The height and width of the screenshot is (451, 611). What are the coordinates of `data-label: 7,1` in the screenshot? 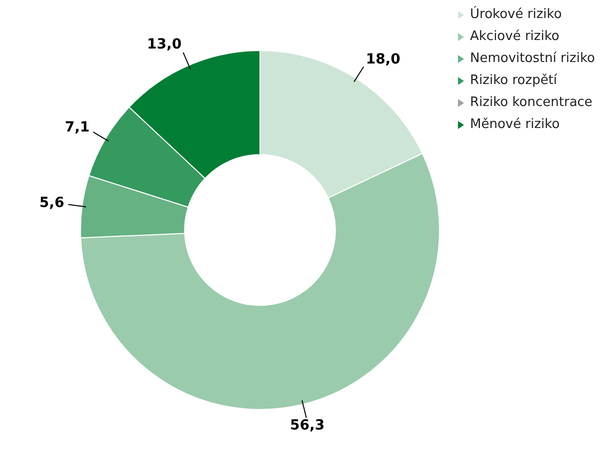 It's located at (77, 128).